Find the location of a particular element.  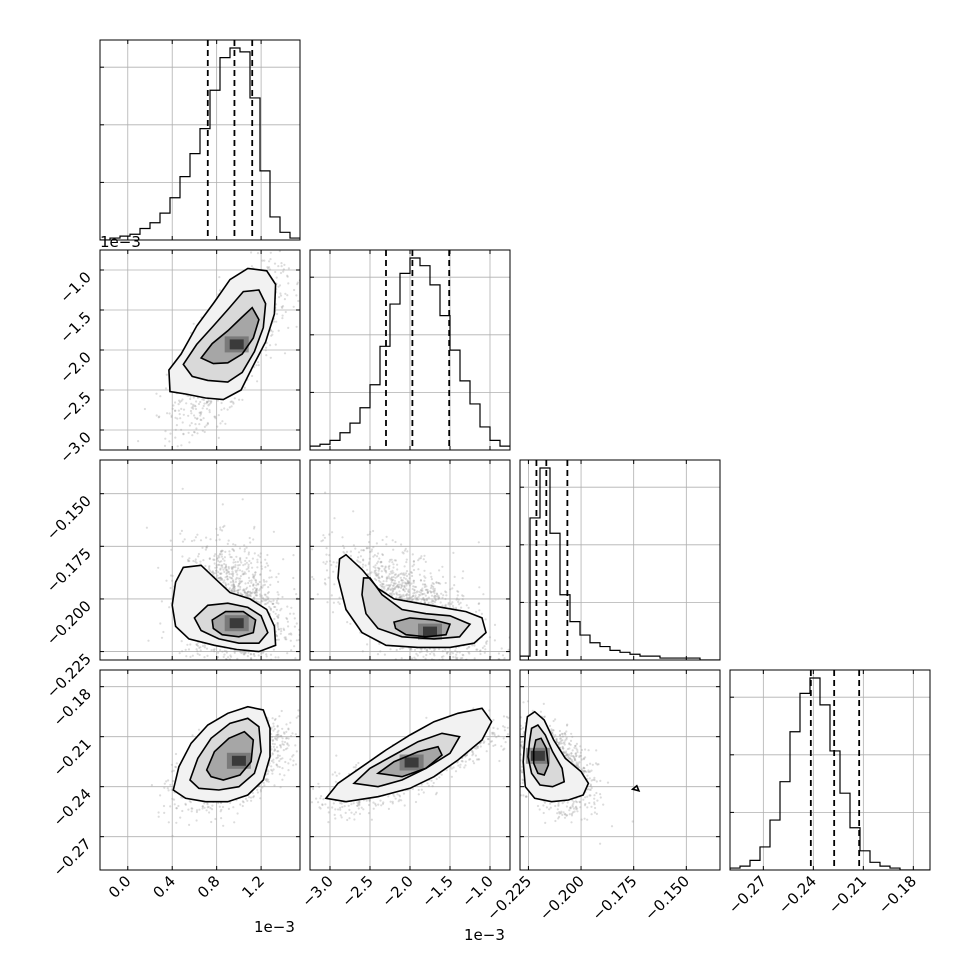

contour-line is located at coordinates (222, 334).